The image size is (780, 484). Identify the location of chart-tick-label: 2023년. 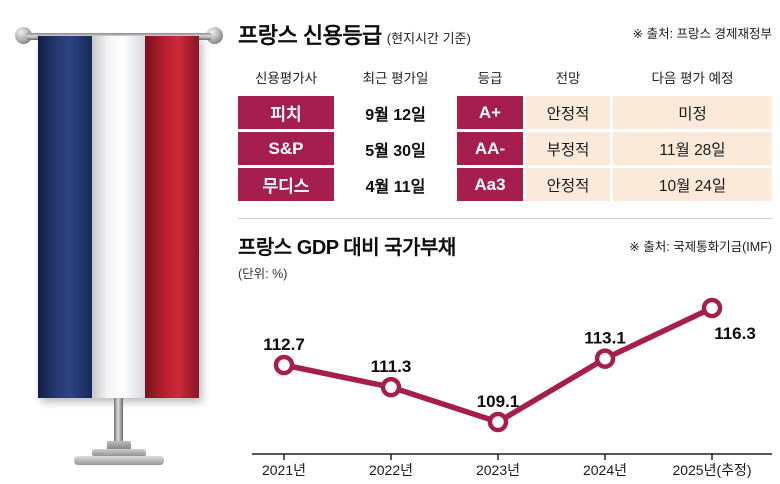
(498, 470).